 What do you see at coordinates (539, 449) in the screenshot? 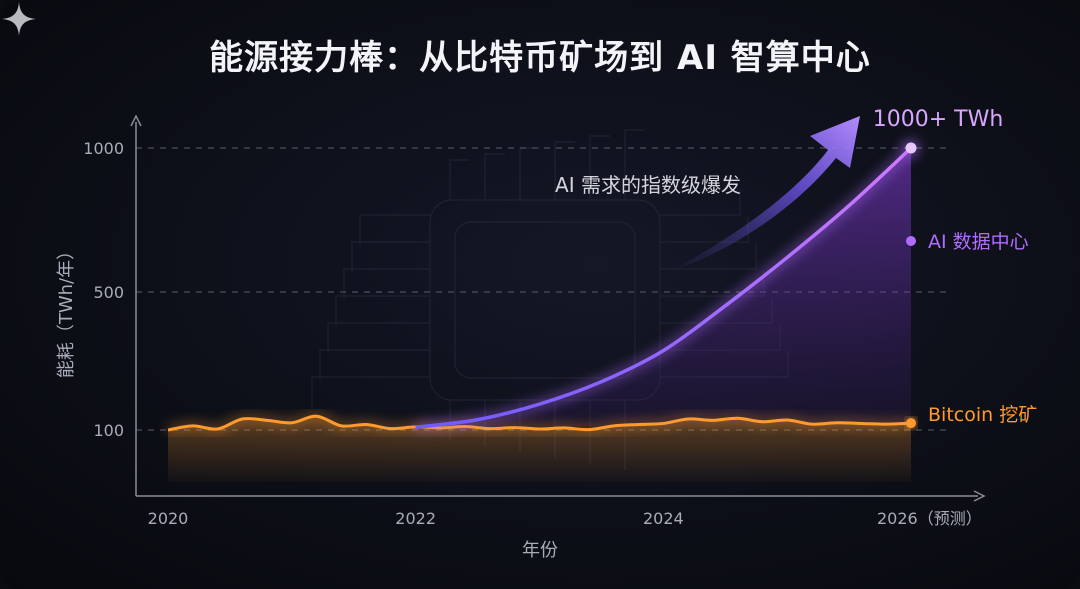
I see `bitcoin-area` at bounding box center [539, 449].